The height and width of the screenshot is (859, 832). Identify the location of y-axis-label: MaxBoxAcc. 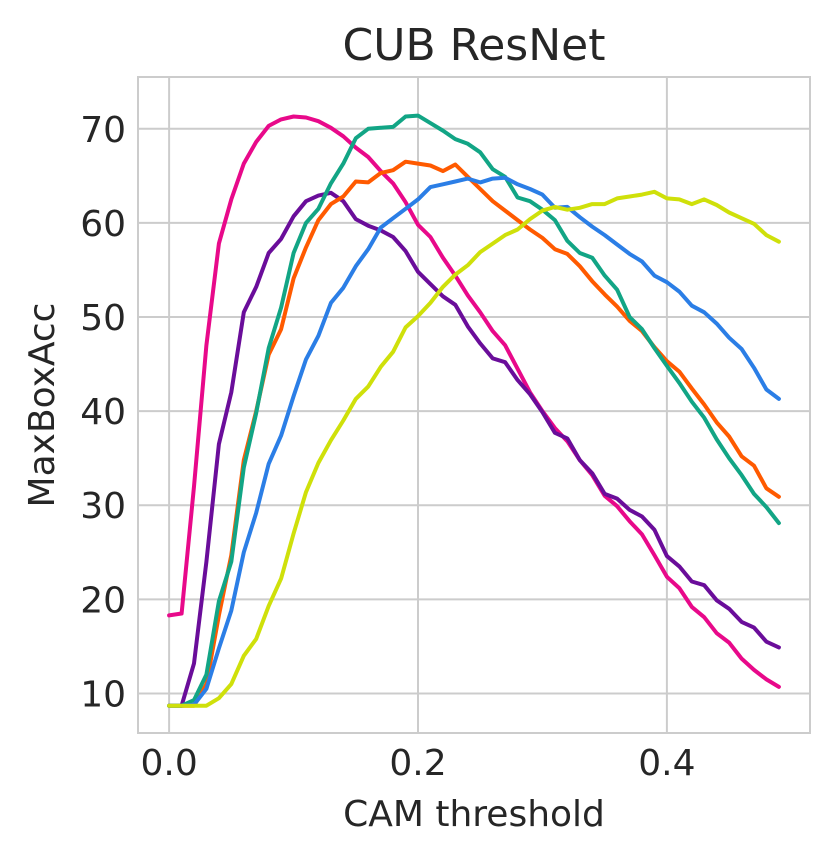
(42, 405).